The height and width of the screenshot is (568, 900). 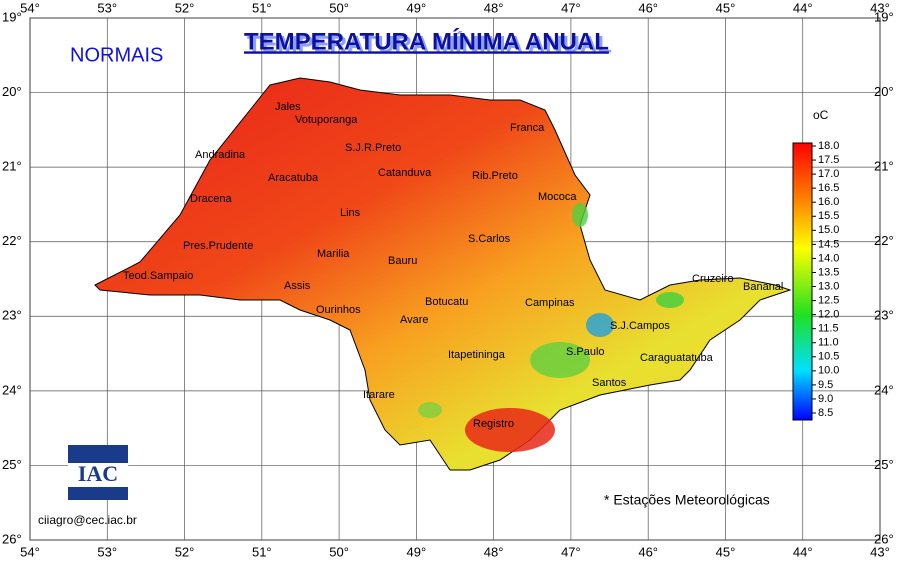 I want to click on city-label: Marilia, so click(x=333, y=254).